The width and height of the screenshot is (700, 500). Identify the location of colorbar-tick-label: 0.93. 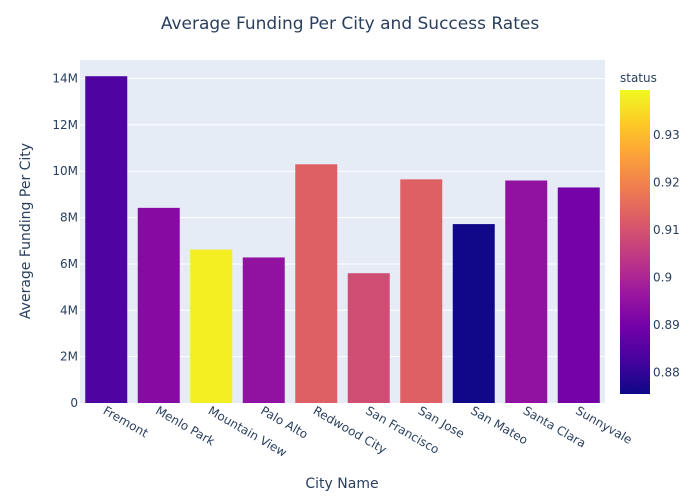
(666, 135).